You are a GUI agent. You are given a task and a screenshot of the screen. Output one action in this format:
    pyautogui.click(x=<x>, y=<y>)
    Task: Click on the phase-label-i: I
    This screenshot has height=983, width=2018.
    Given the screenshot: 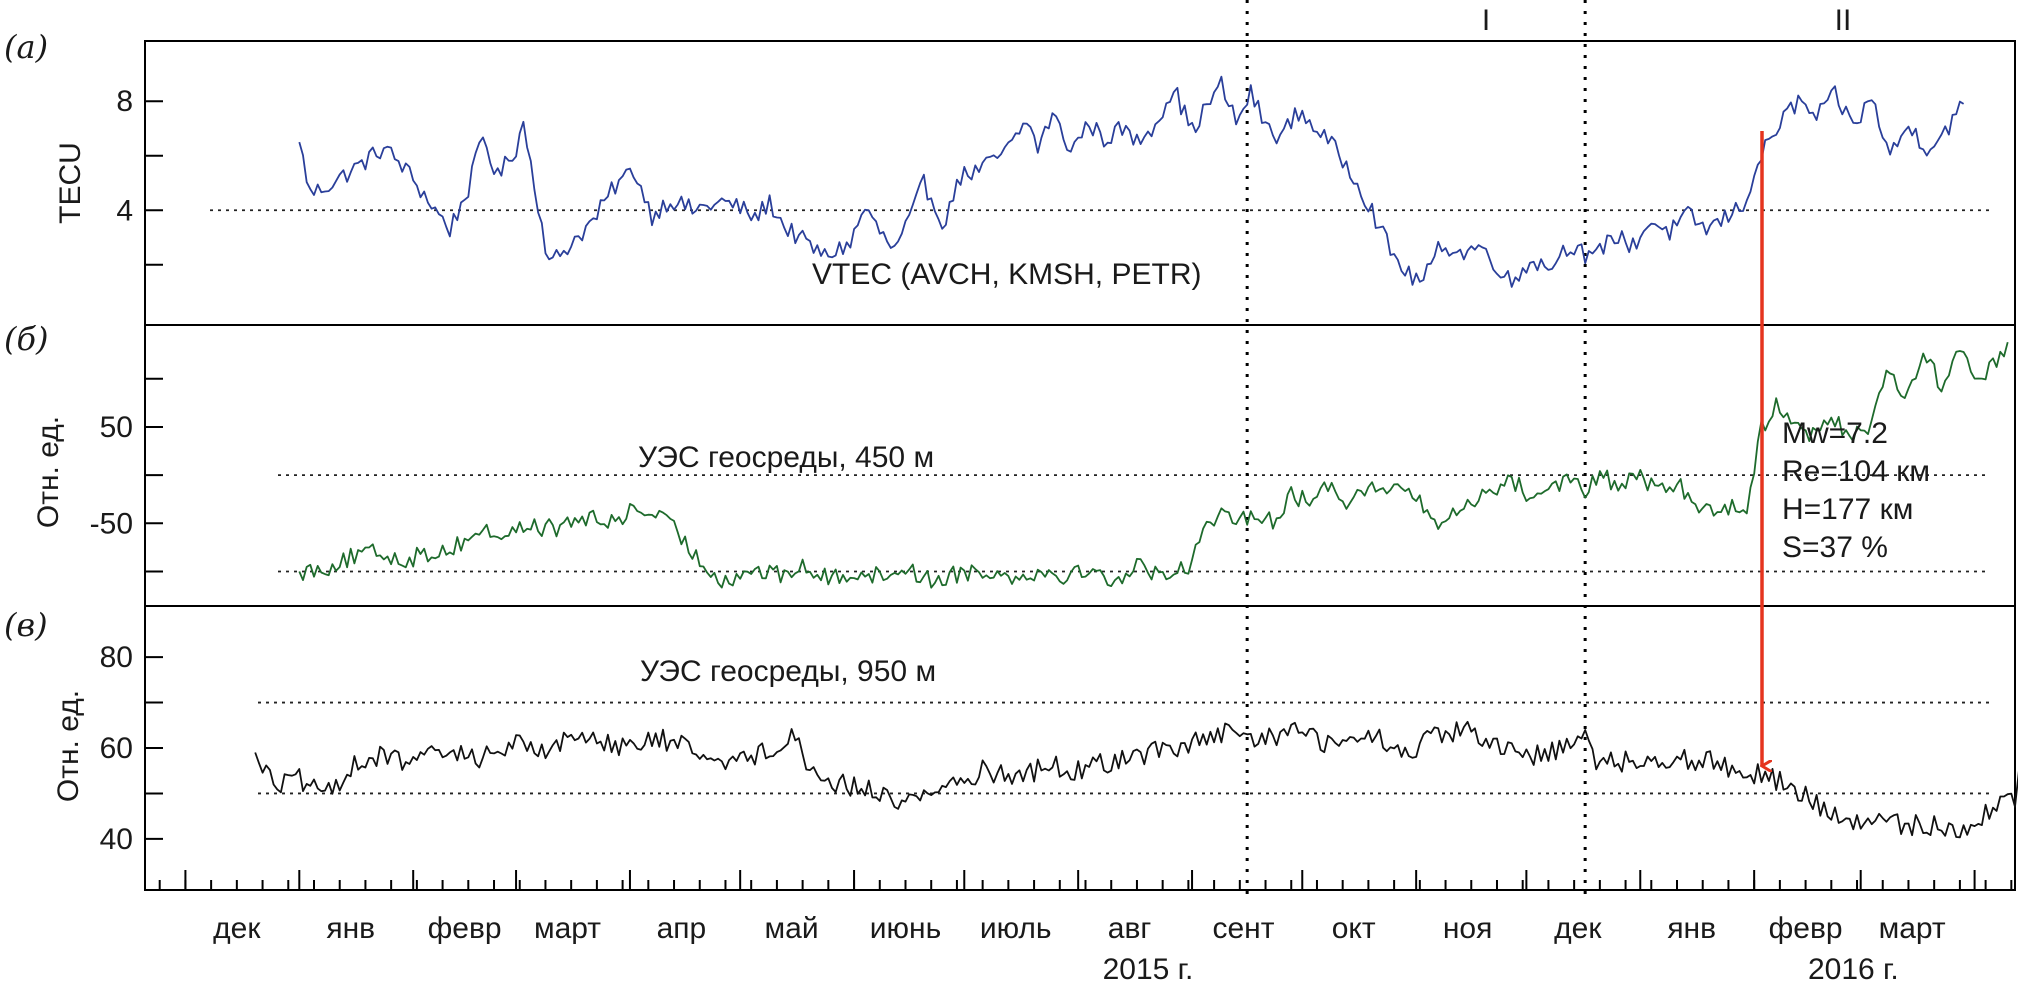 What is the action you would take?
    pyautogui.click(x=1486, y=20)
    